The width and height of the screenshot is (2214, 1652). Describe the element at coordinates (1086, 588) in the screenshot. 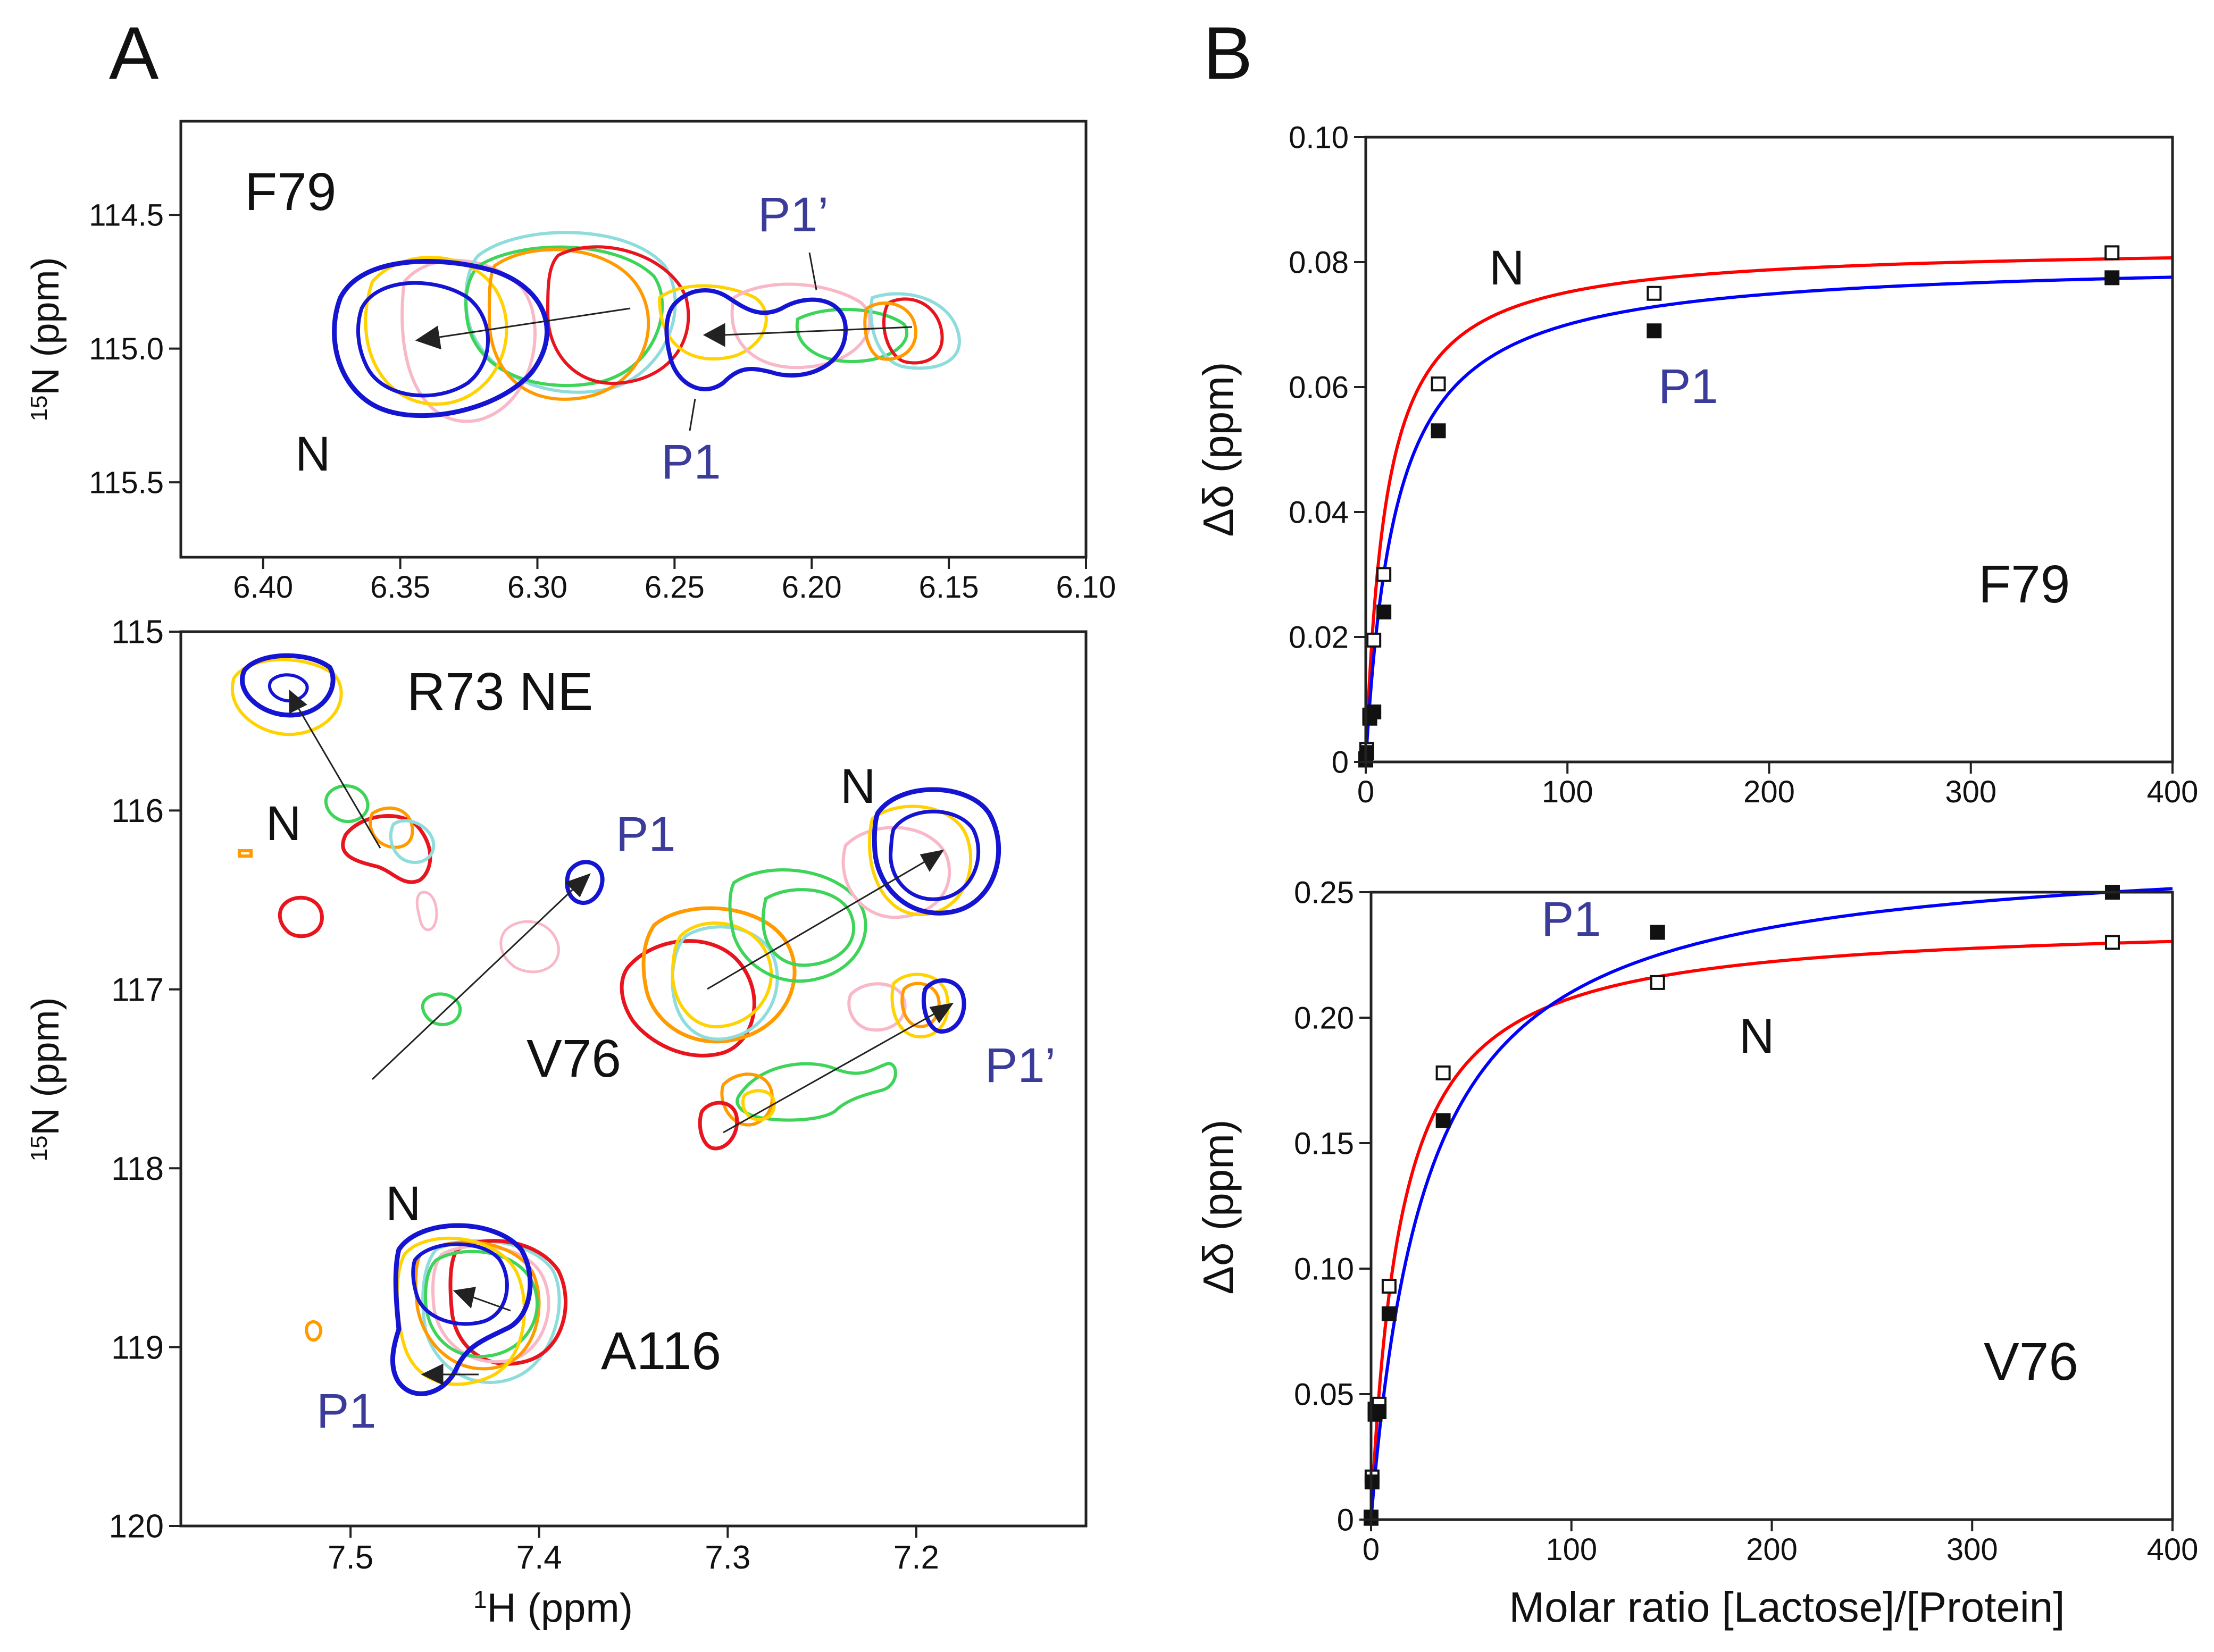

I see `a-top-xtick-label: 6.10` at that location.